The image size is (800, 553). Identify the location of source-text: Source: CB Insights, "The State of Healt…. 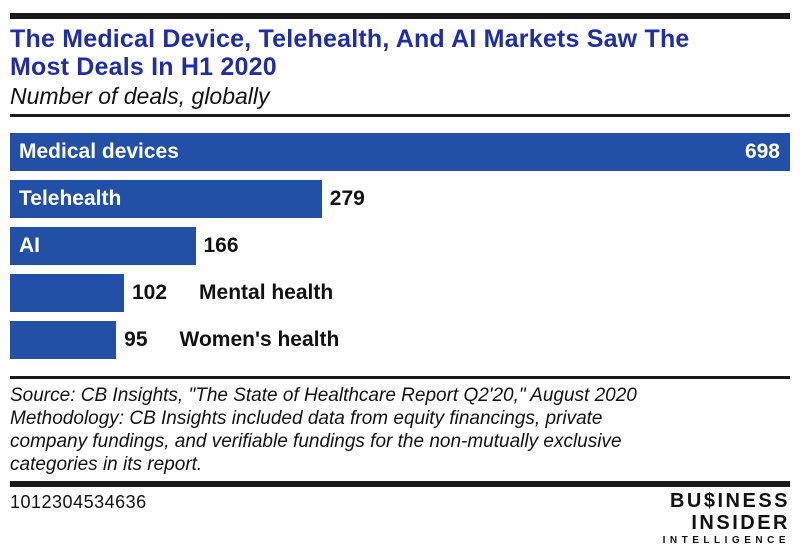
(323, 430).